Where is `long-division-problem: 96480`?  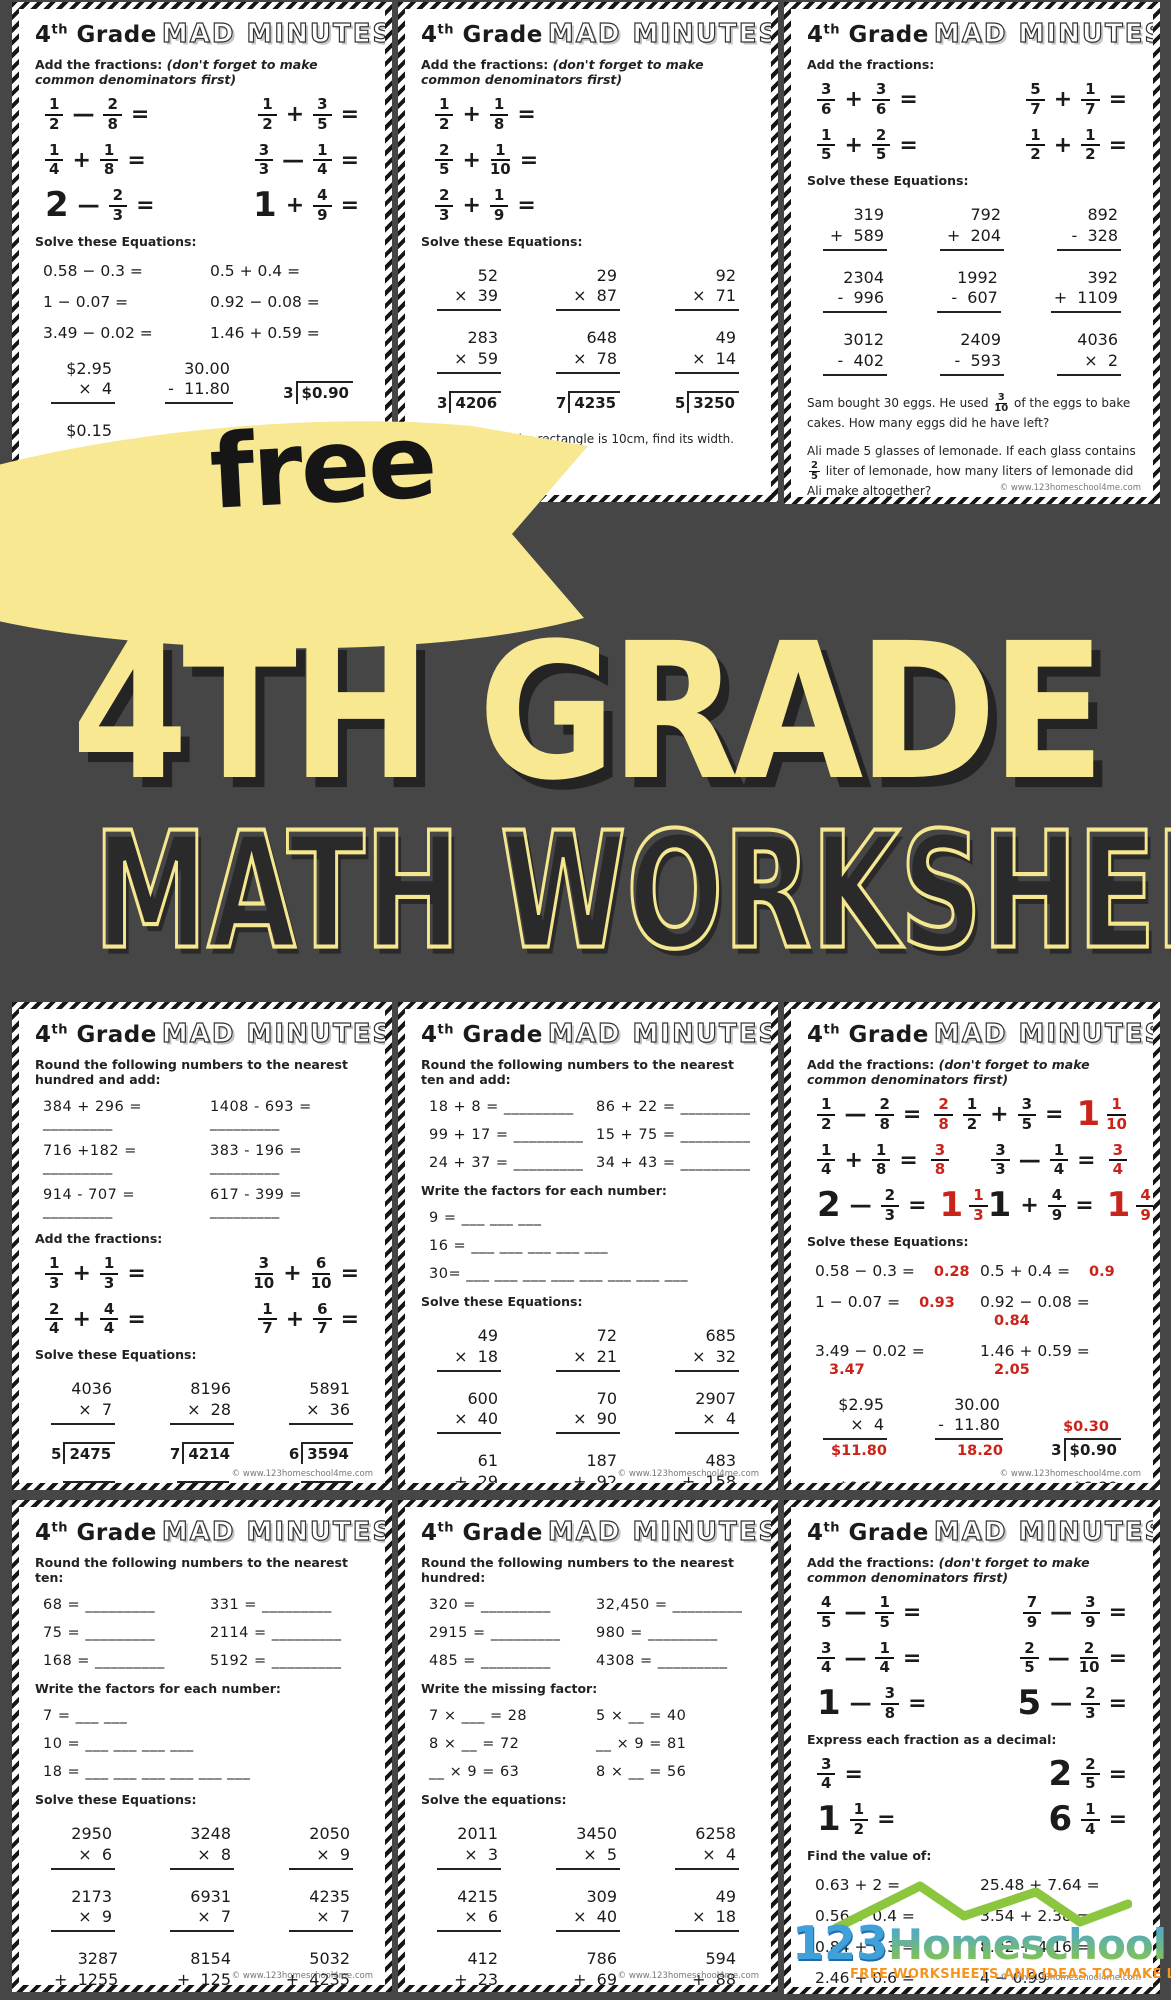
long-division-problem: 96480 is located at coordinates (83, 1482).